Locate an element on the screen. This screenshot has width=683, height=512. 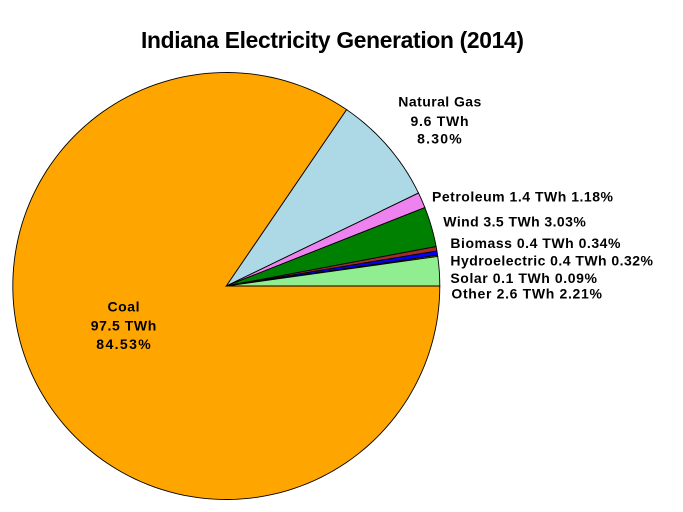
svg-text: Natural Gas is located at coordinates (439, 101).